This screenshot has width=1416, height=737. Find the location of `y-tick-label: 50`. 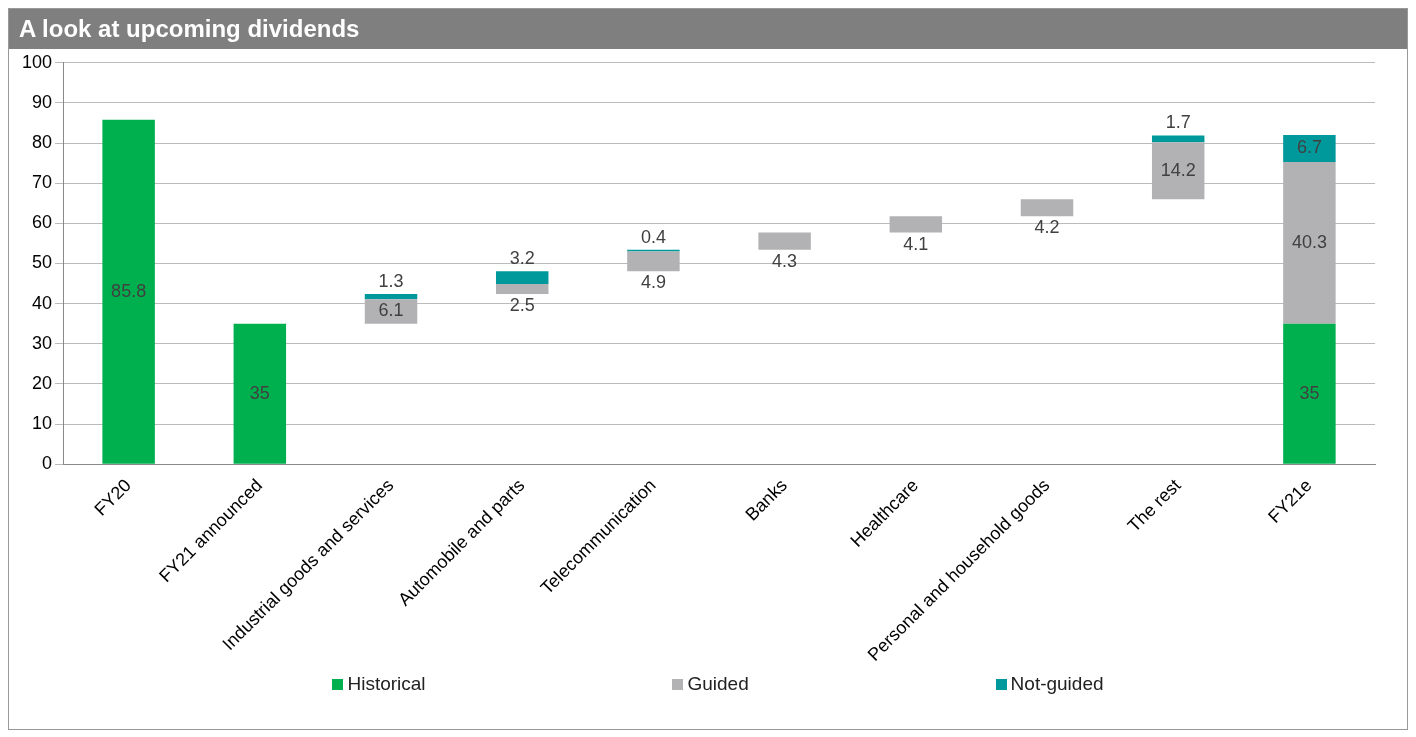

y-tick-label: 50 is located at coordinates (42, 262).